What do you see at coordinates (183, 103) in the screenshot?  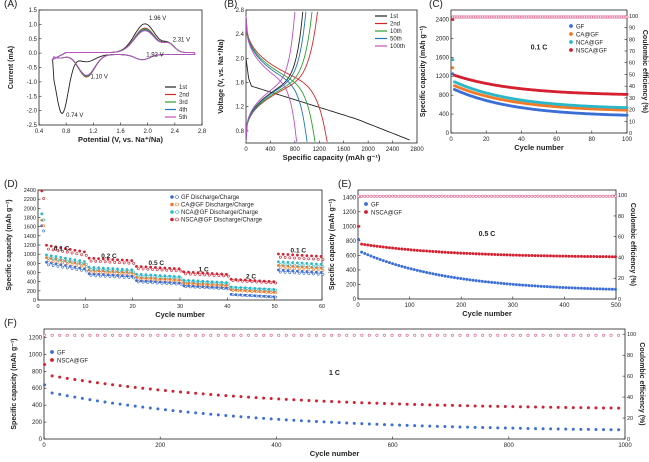 I see `legend-label: 3rd` at bounding box center [183, 103].